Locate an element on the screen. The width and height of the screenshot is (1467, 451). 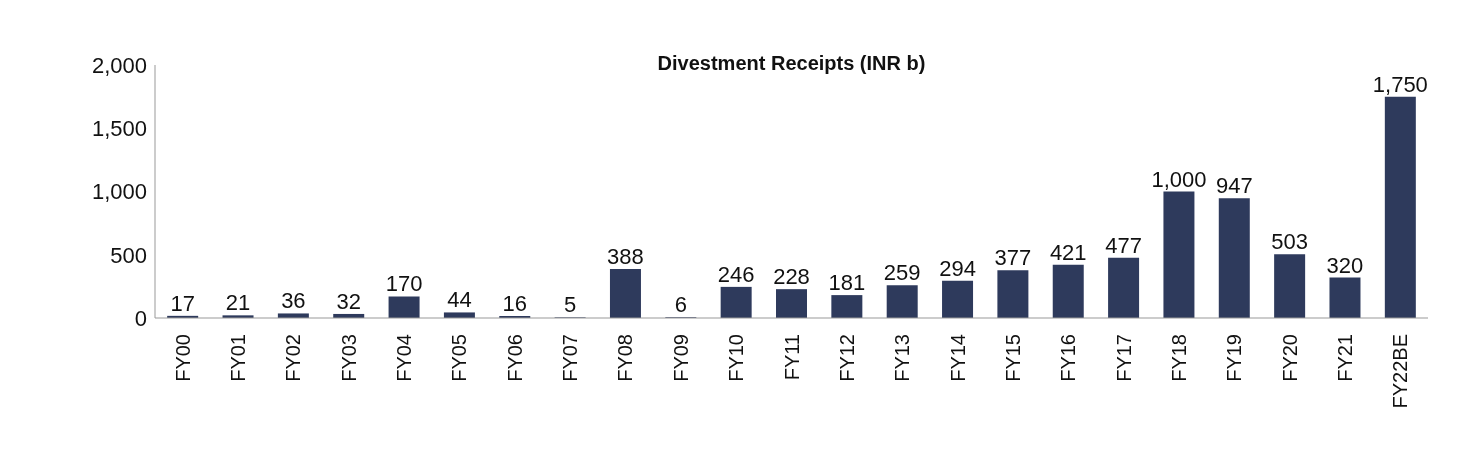
x-tick-label: FY00 is located at coordinates (182, 358).